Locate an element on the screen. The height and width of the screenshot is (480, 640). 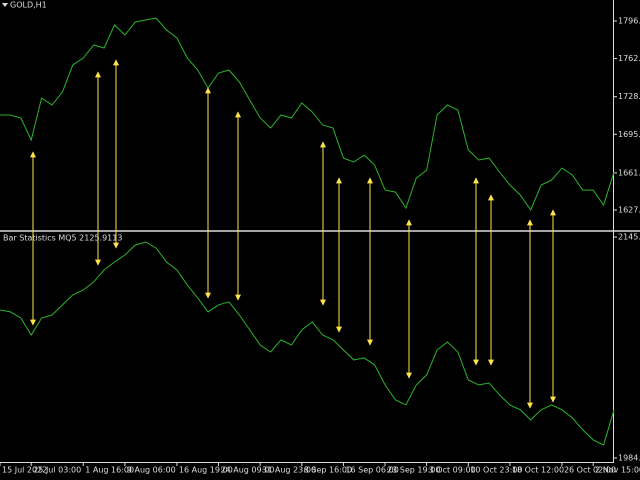
x-tick-label: 15 Jul 2022 is located at coordinates (24, 470).